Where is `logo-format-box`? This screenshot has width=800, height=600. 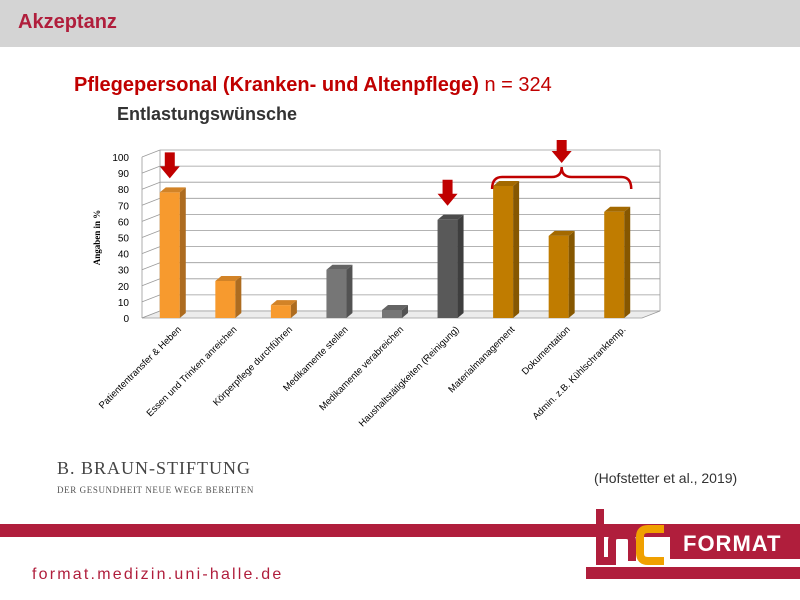
logo-format-box is located at coordinates (735, 542).